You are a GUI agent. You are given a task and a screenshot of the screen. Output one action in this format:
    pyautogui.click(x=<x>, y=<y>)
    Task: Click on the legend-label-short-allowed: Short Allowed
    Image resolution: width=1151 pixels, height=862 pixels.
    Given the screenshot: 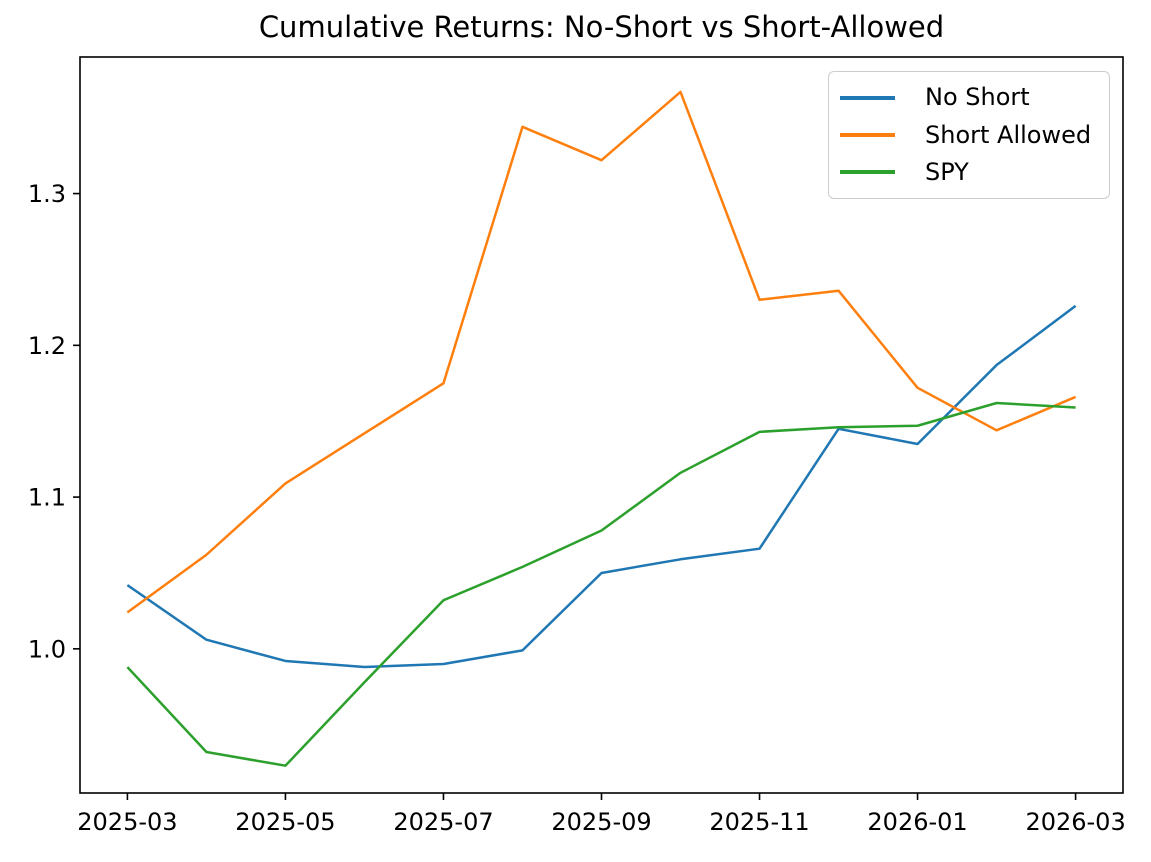 What is the action you would take?
    pyautogui.click(x=1008, y=134)
    